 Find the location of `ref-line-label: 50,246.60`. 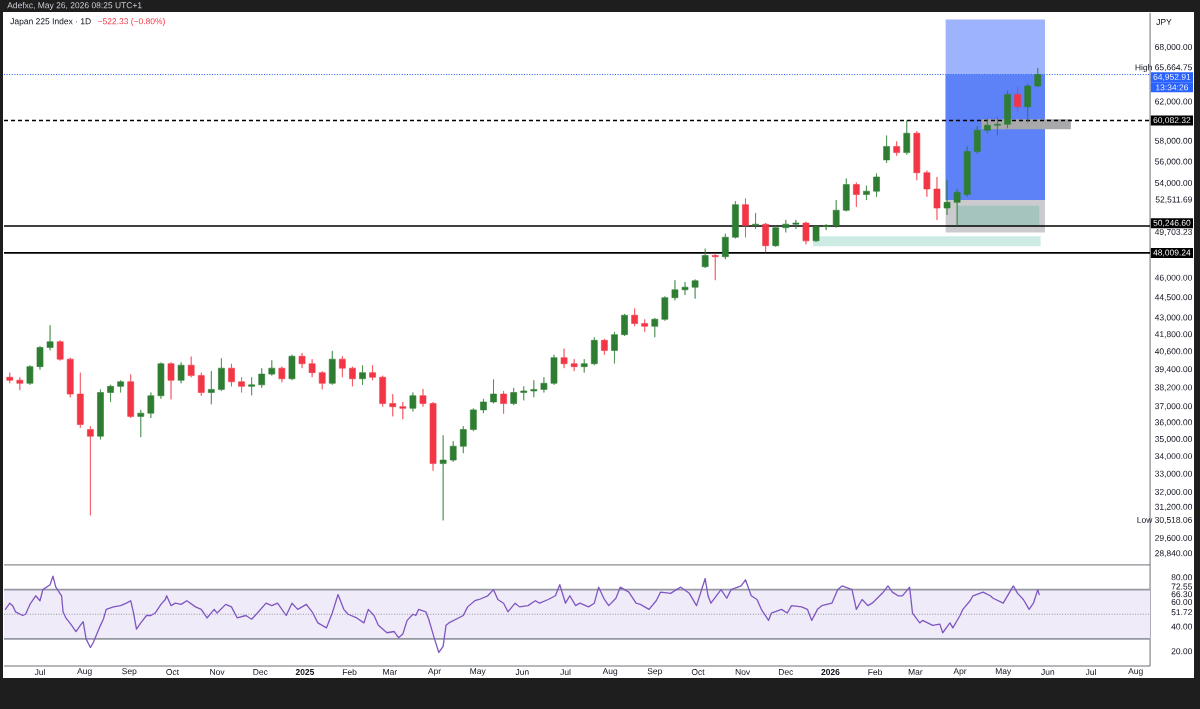

ref-line-label: 50,246.60 is located at coordinates (1172, 223).